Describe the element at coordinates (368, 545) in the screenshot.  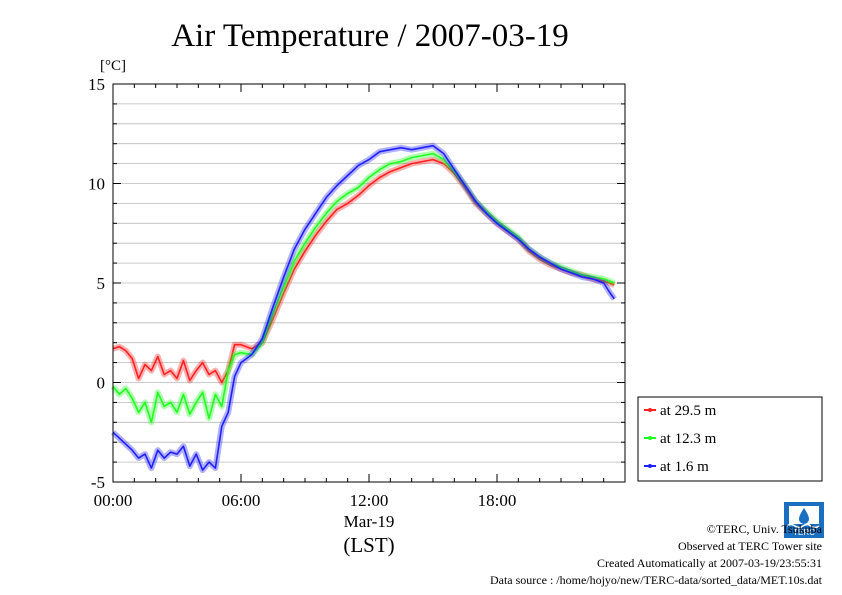
I see `x-axis-label: (LST)` at that location.